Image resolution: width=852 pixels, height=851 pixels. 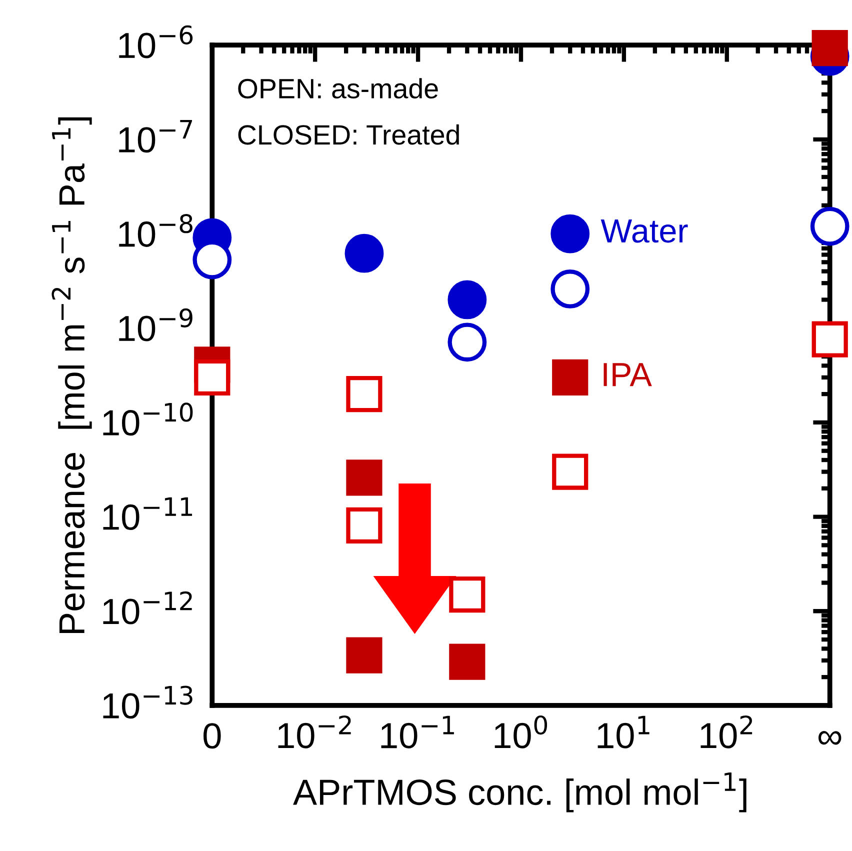 I want to click on y-tick-label: 10$^{−13}$, so click(x=147, y=702).